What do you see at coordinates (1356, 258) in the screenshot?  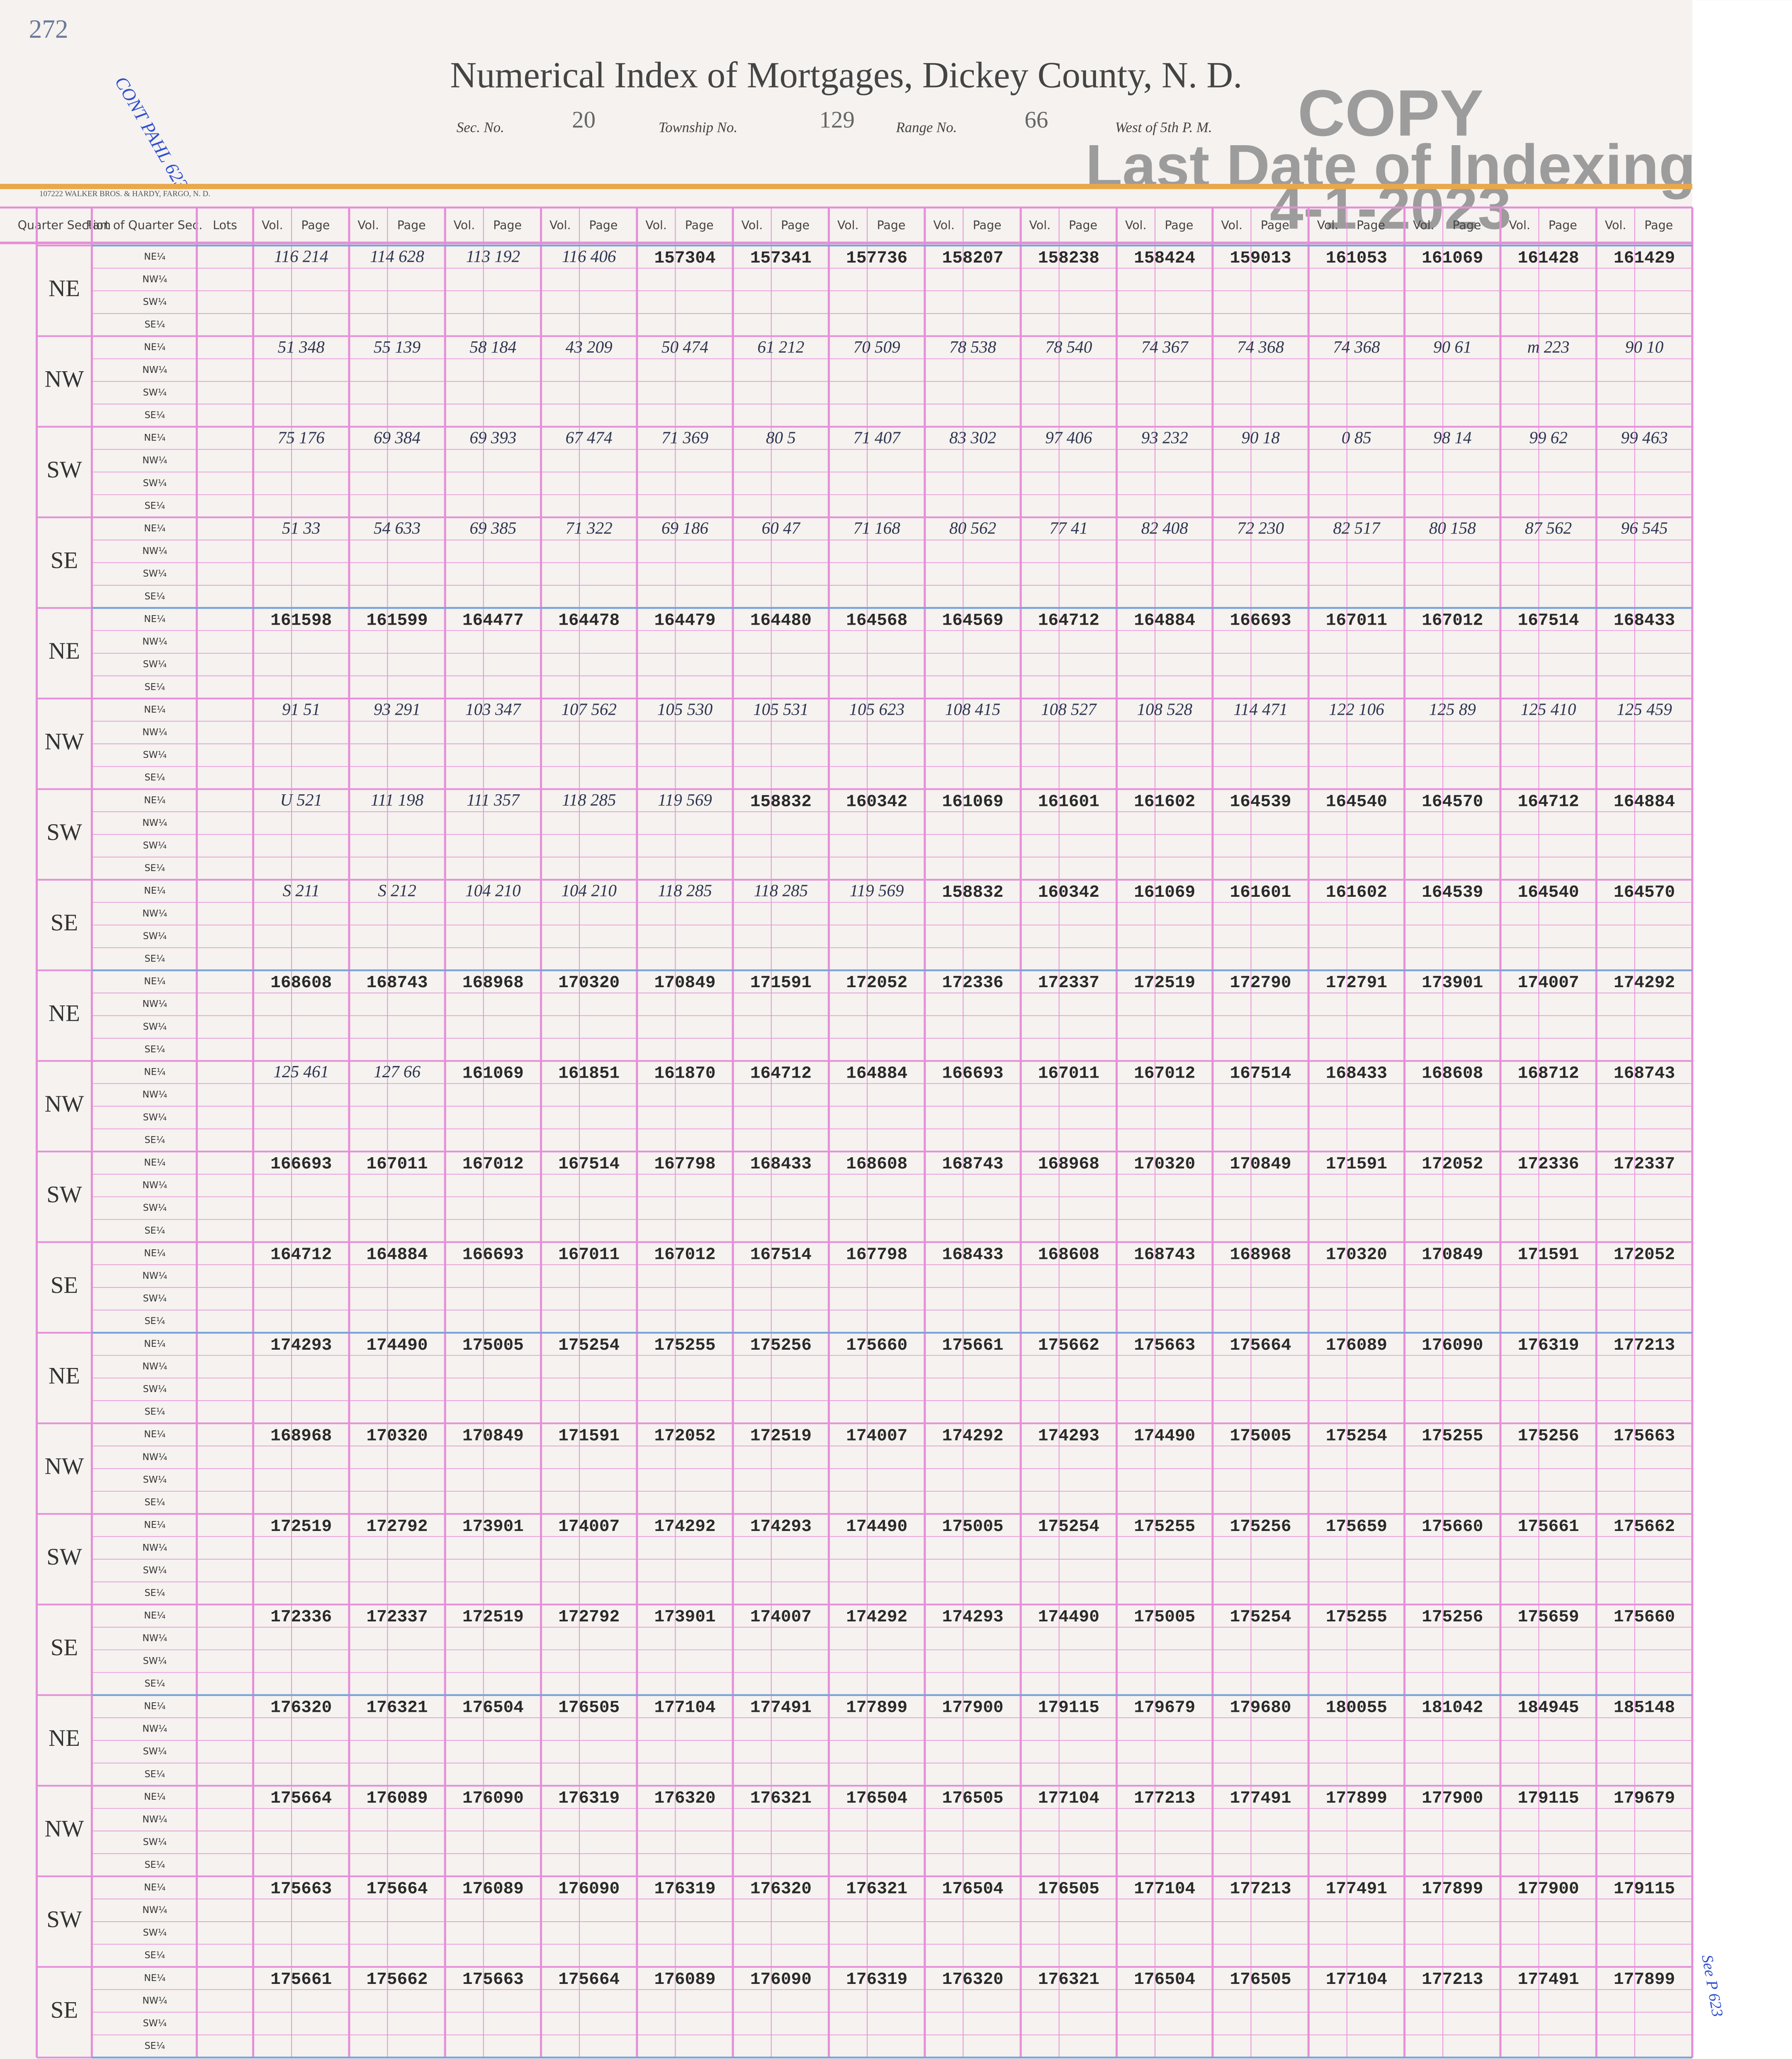 I see `entry: 161053` at bounding box center [1356, 258].